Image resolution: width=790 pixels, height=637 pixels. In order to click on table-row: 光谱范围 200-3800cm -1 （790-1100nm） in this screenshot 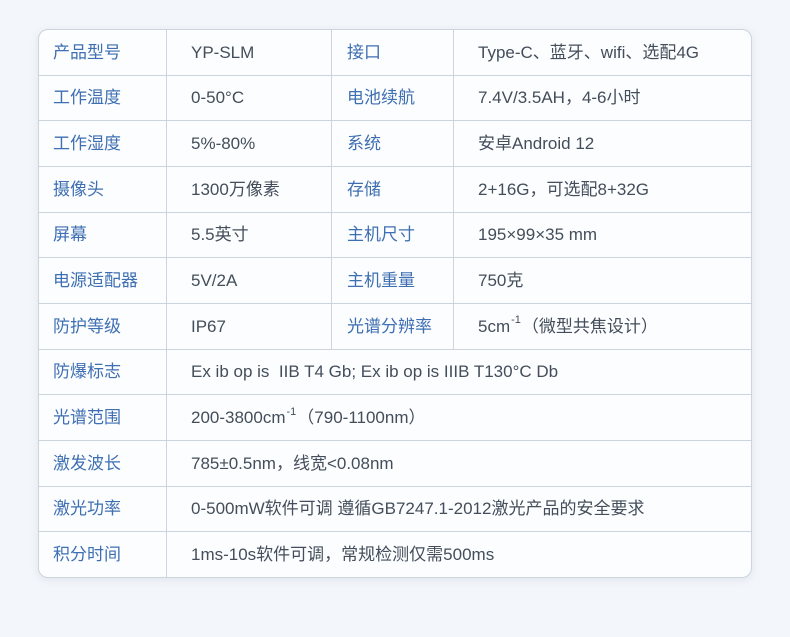, I will do `click(395, 417)`.